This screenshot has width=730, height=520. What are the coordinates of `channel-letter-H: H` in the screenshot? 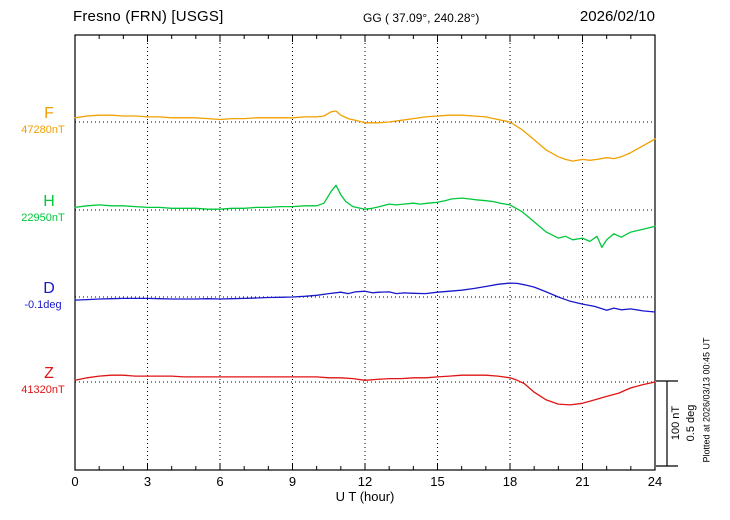 It's located at (49, 201).